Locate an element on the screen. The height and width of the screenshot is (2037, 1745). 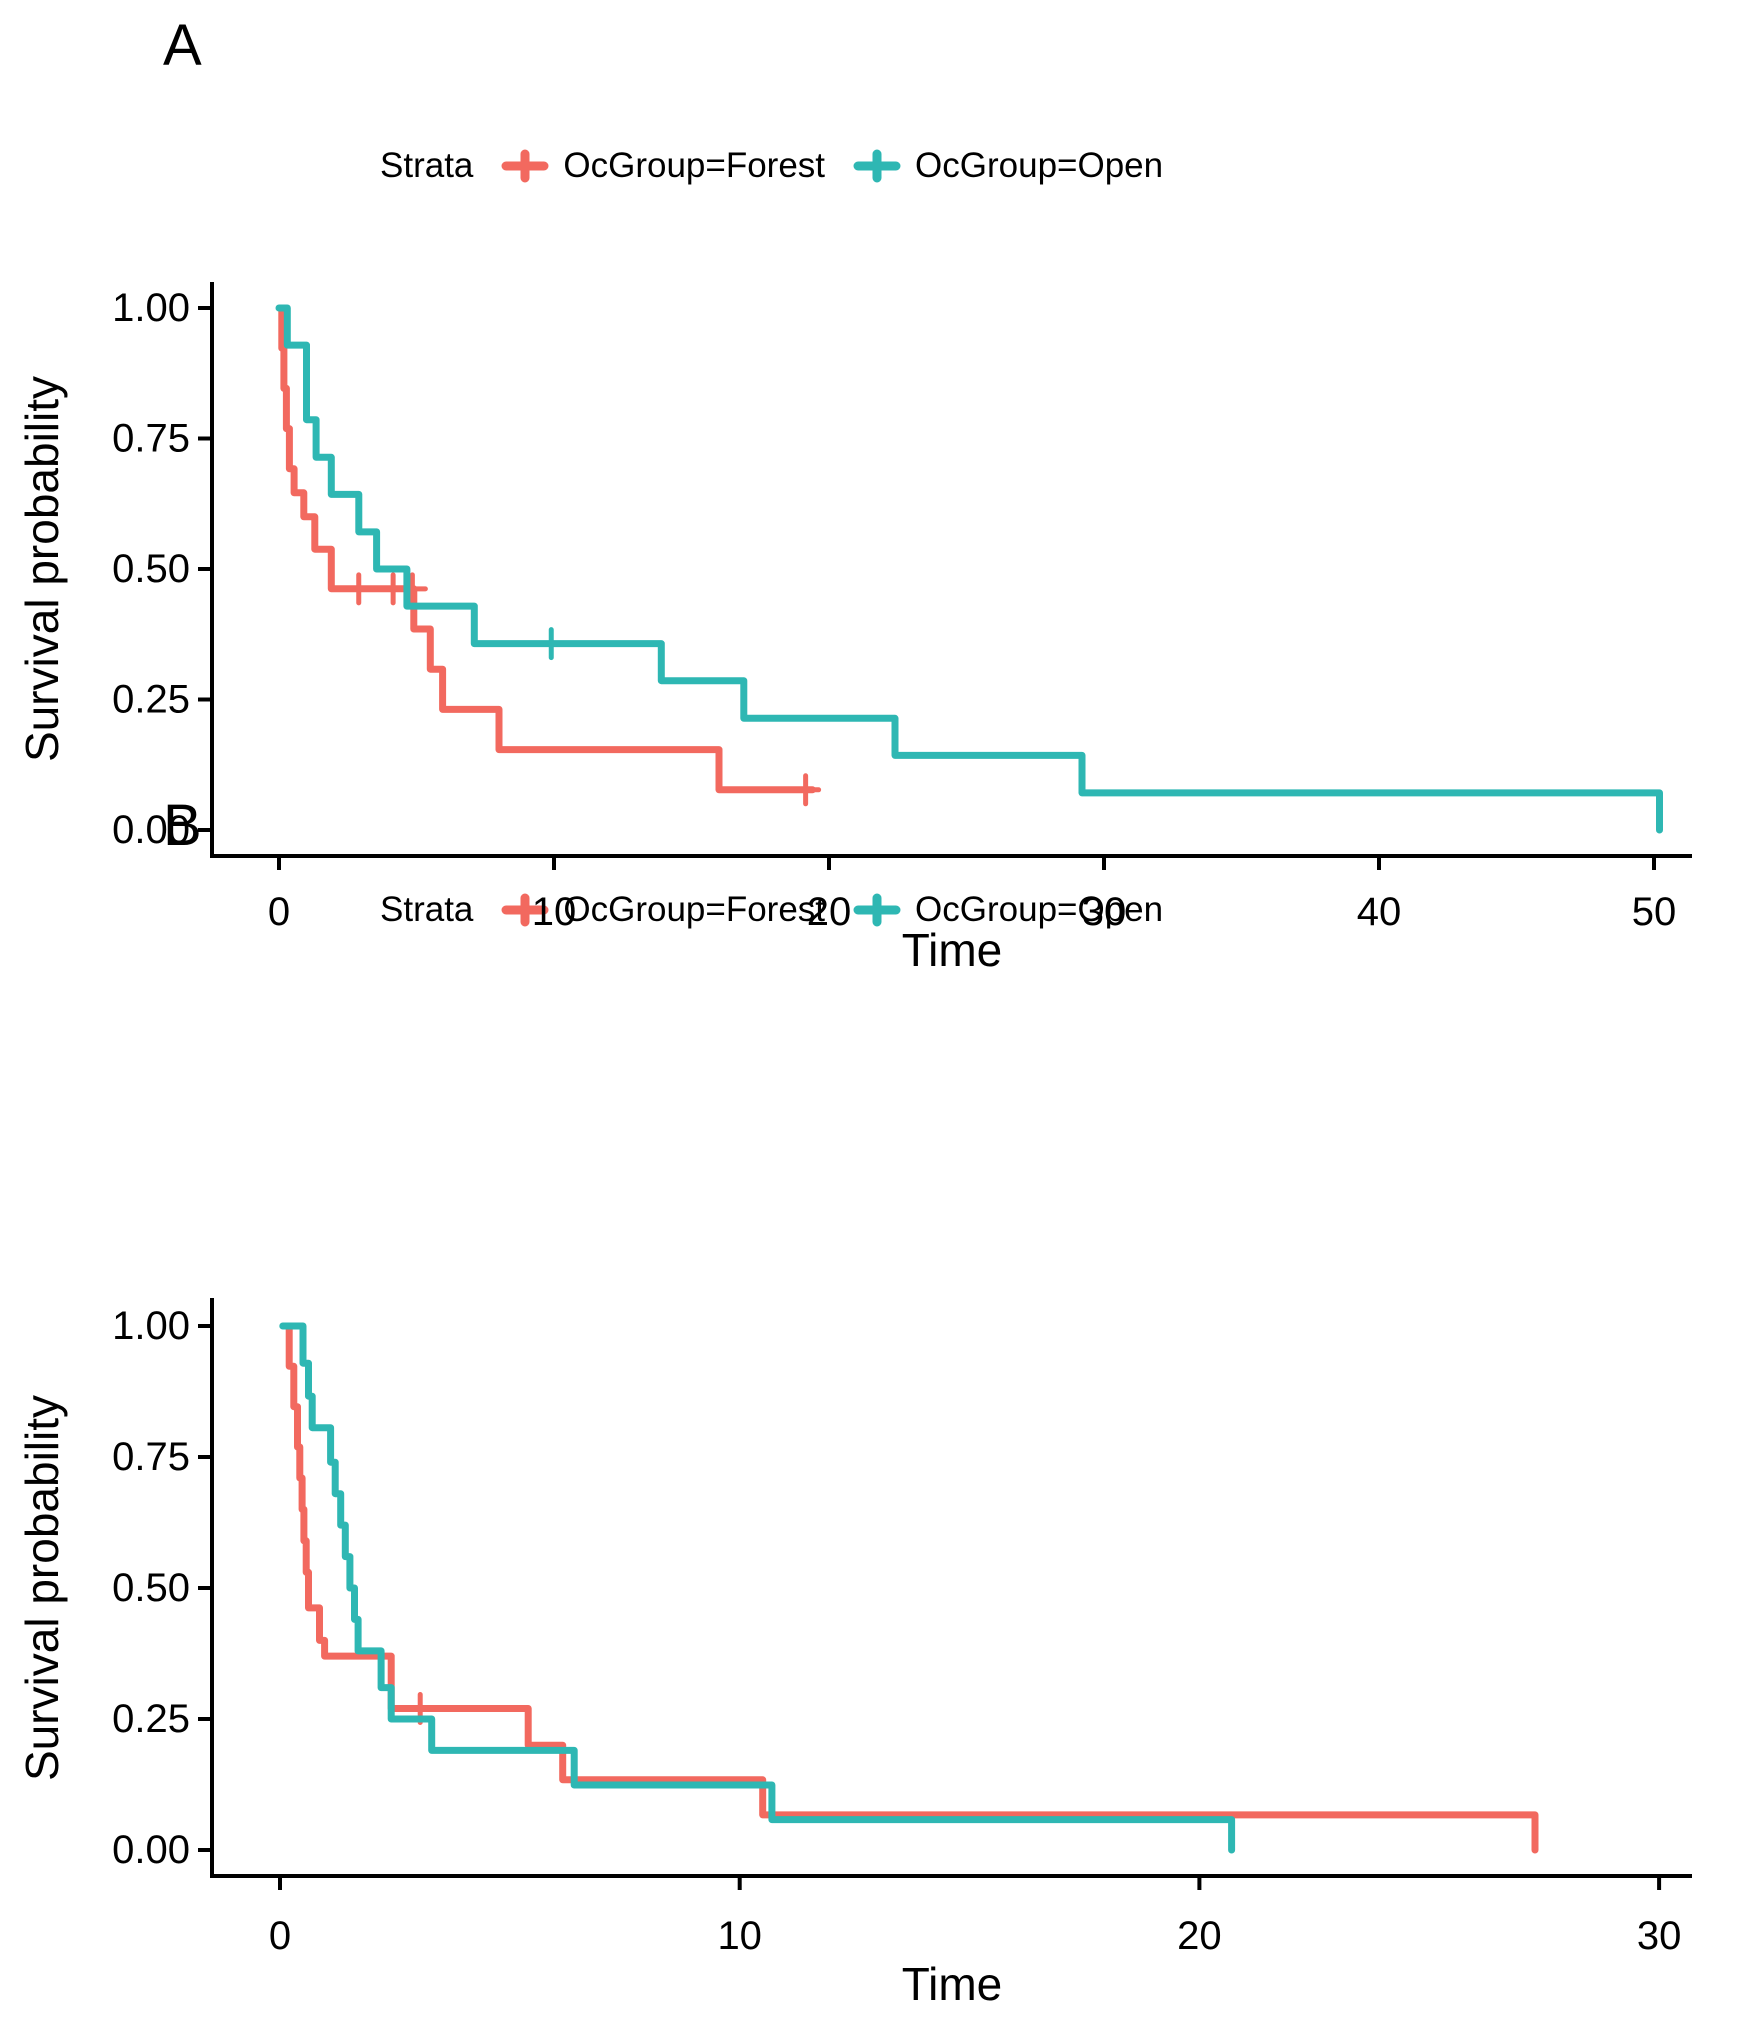
legend-panel-a: Strata OcGroup=Forest OcGroup=Open is located at coordinates (771, 166).